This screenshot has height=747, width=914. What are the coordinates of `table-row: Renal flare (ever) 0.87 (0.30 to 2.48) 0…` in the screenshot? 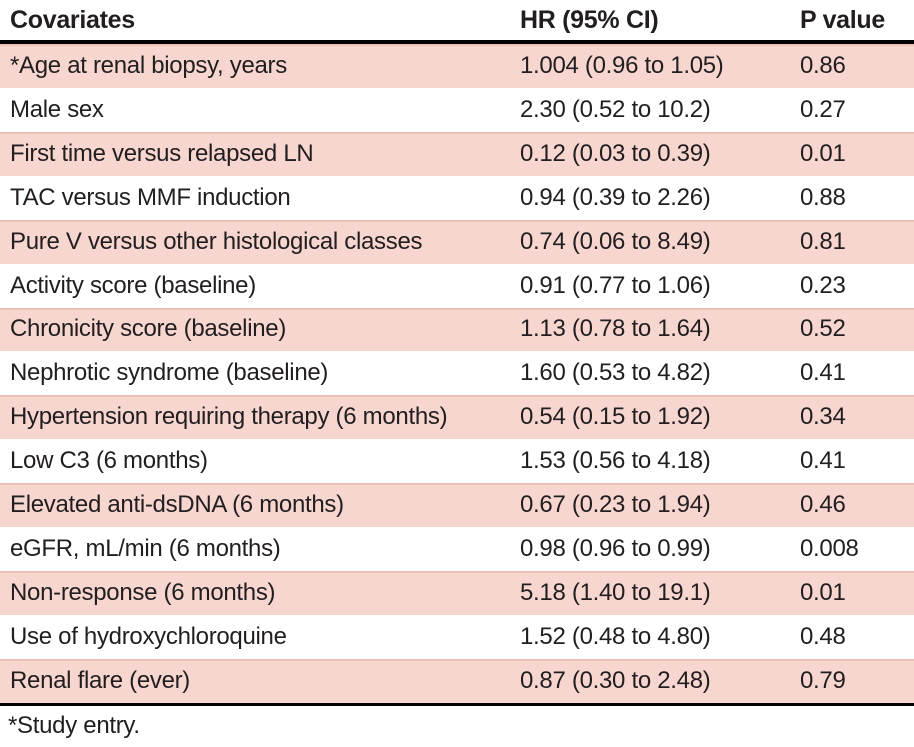 It's located at (457, 680).